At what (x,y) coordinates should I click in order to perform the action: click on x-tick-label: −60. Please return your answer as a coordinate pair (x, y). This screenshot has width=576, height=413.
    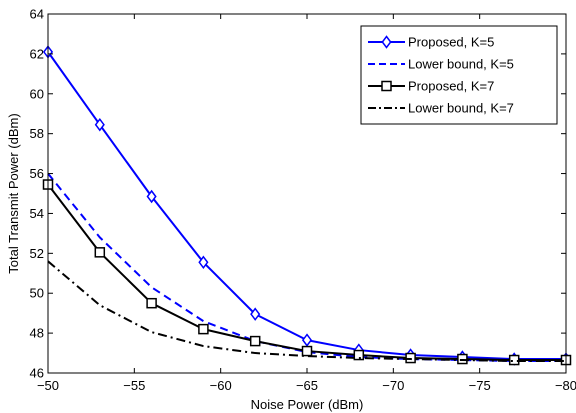
    Looking at the image, I should click on (221, 385).